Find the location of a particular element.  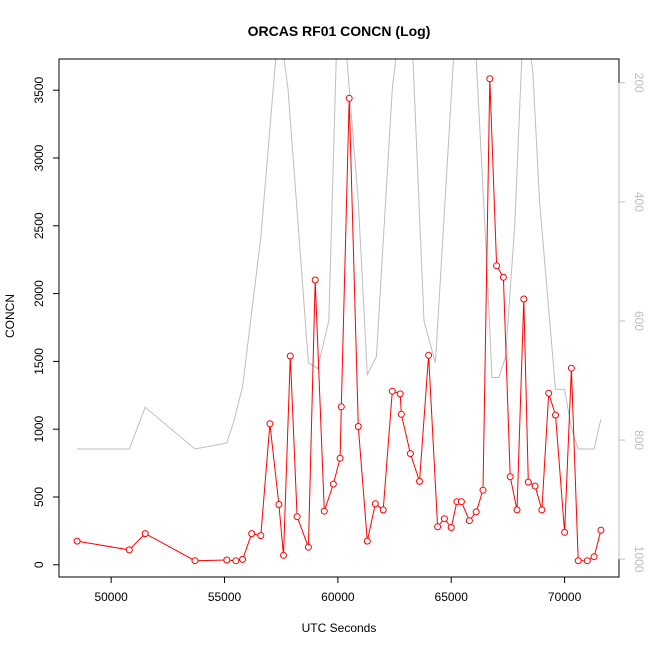

chart-title: ORCAS RF01 CONCN (Log) is located at coordinates (339, 31).